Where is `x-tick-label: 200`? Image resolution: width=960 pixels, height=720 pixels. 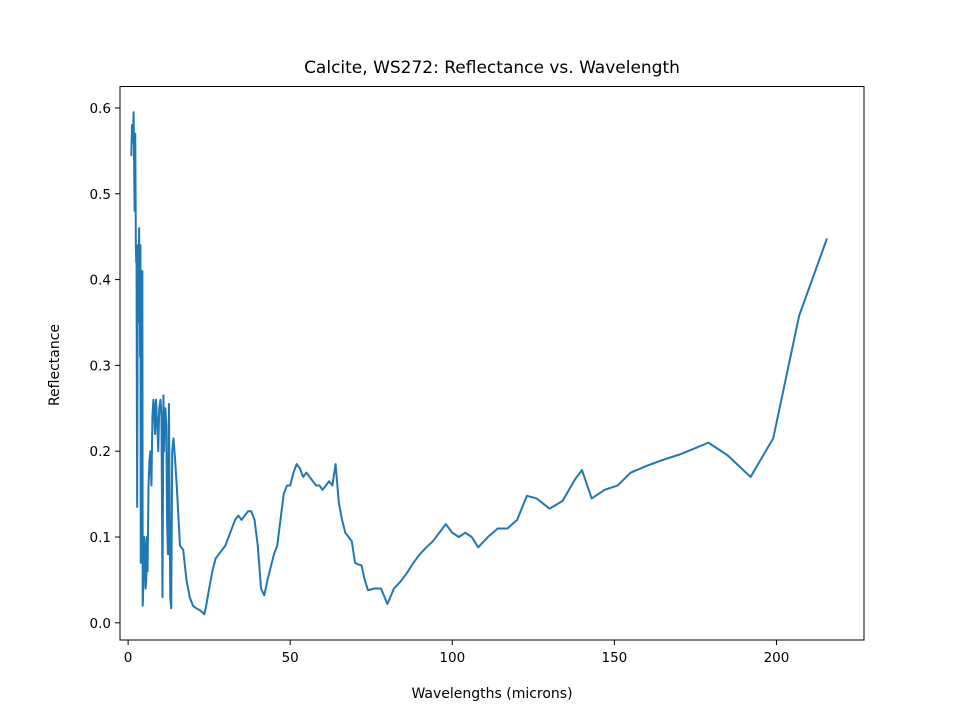 x-tick-label: 200 is located at coordinates (777, 658).